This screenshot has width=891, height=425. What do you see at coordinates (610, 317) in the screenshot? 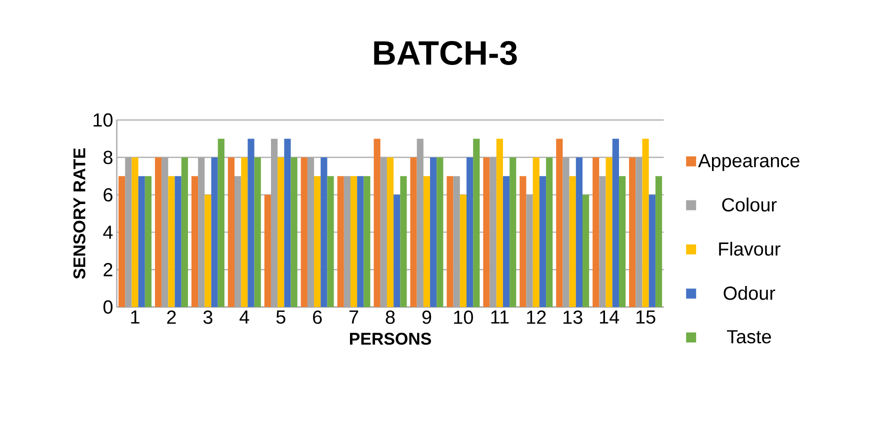
I see `x-tick-label: 14` at bounding box center [610, 317].